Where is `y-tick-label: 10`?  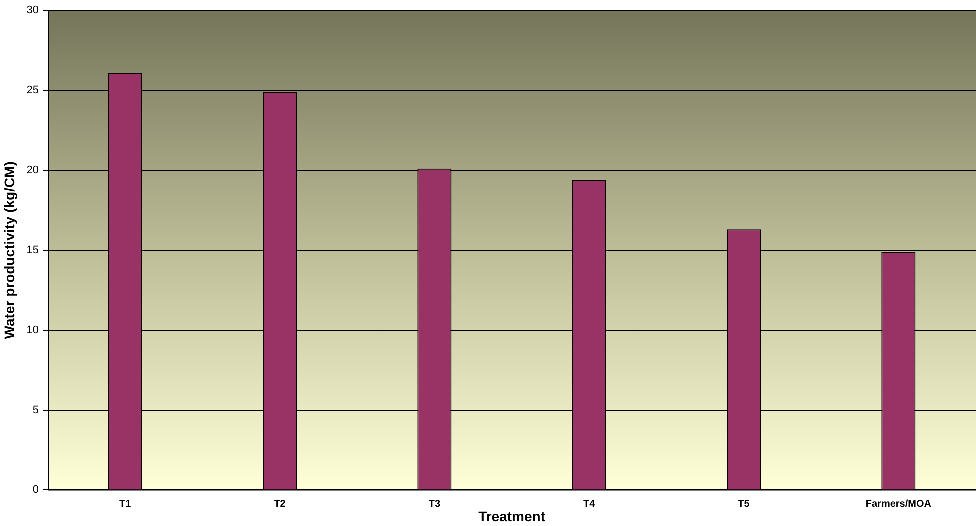 y-tick-label: 10 is located at coordinates (33, 330).